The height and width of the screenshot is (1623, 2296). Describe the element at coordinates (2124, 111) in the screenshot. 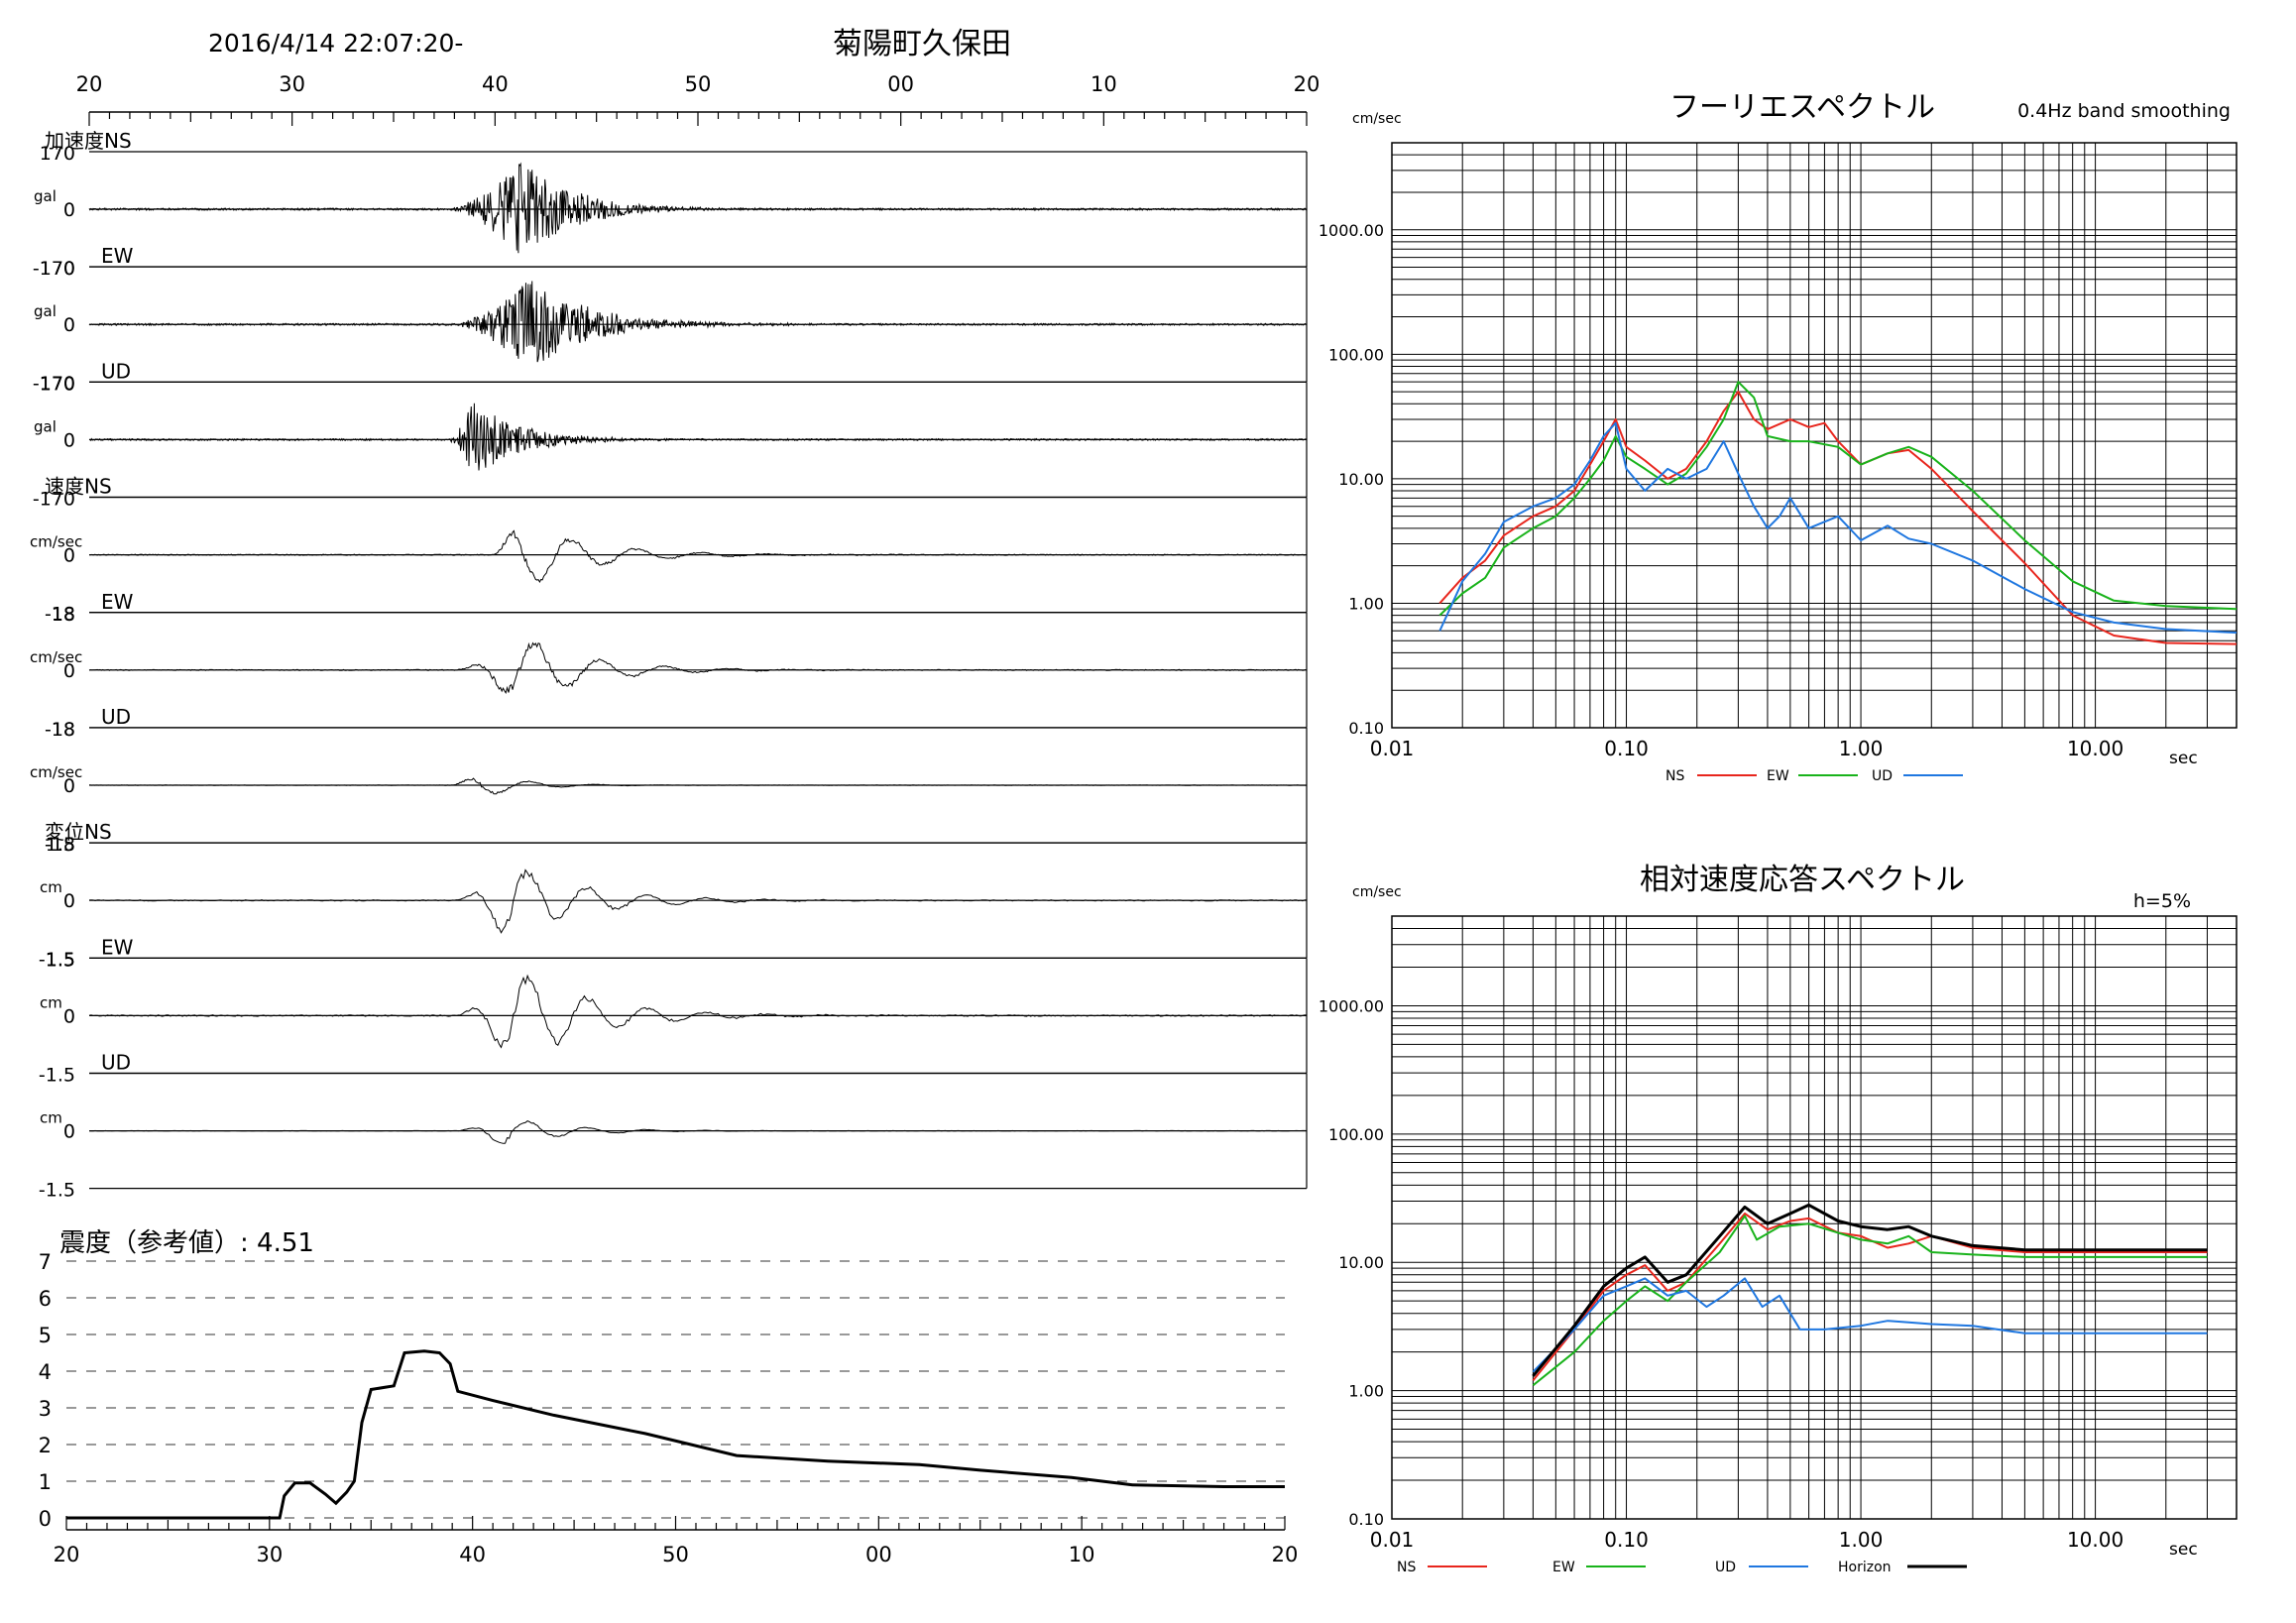

I see `spectrum-subtitle: 0.4Hz band smoothing` at that location.